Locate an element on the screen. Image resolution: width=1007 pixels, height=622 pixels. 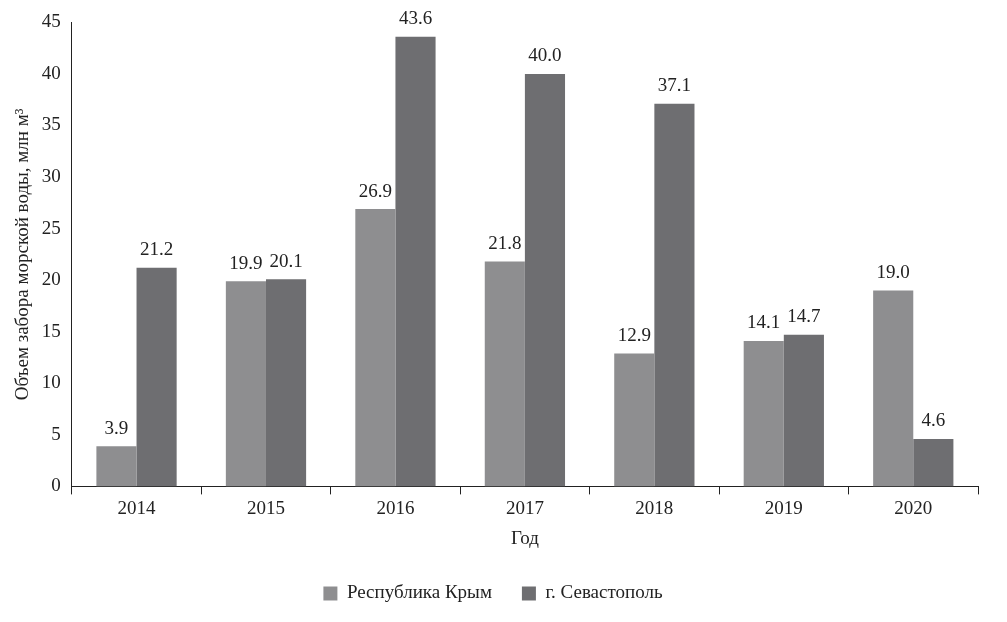
y-tick-label: 35 is located at coordinates (51, 124).